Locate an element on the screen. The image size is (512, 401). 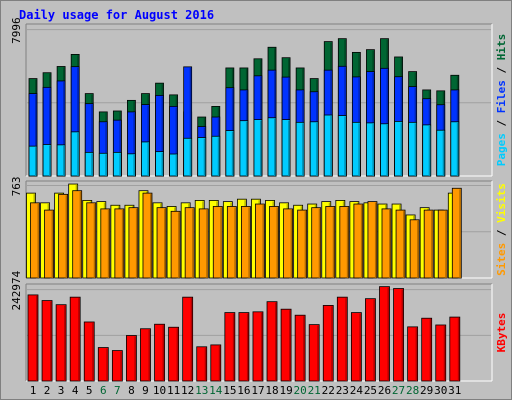
x-tick-label: 22 is located at coordinates (328, 390).